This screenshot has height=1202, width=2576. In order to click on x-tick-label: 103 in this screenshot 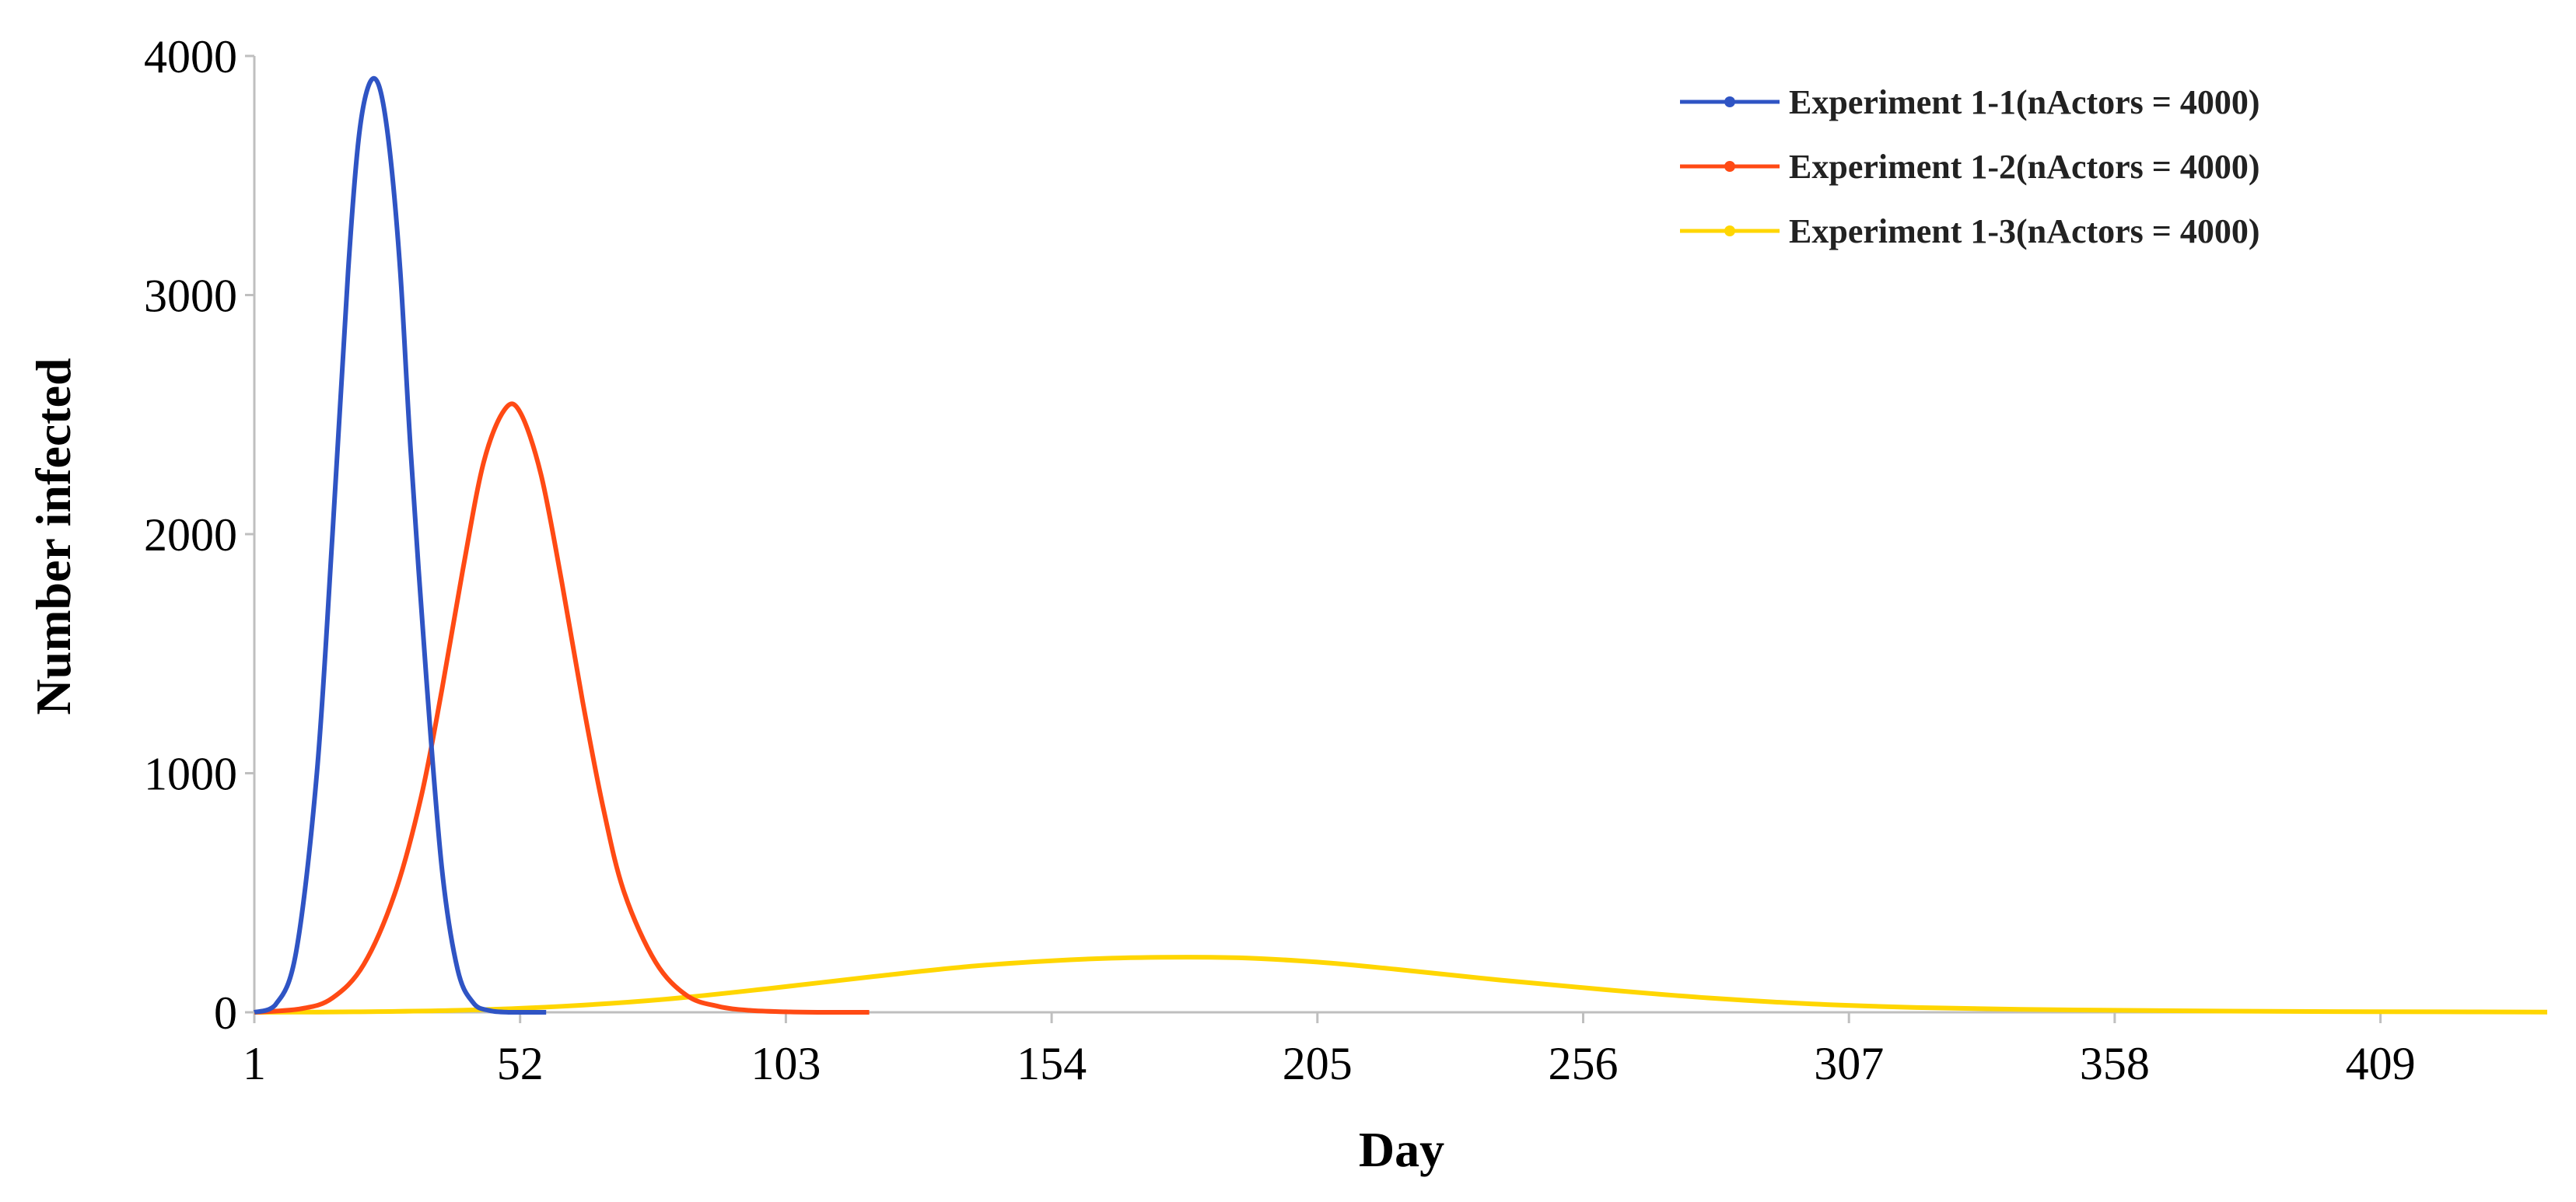, I will do `click(786, 1063)`.